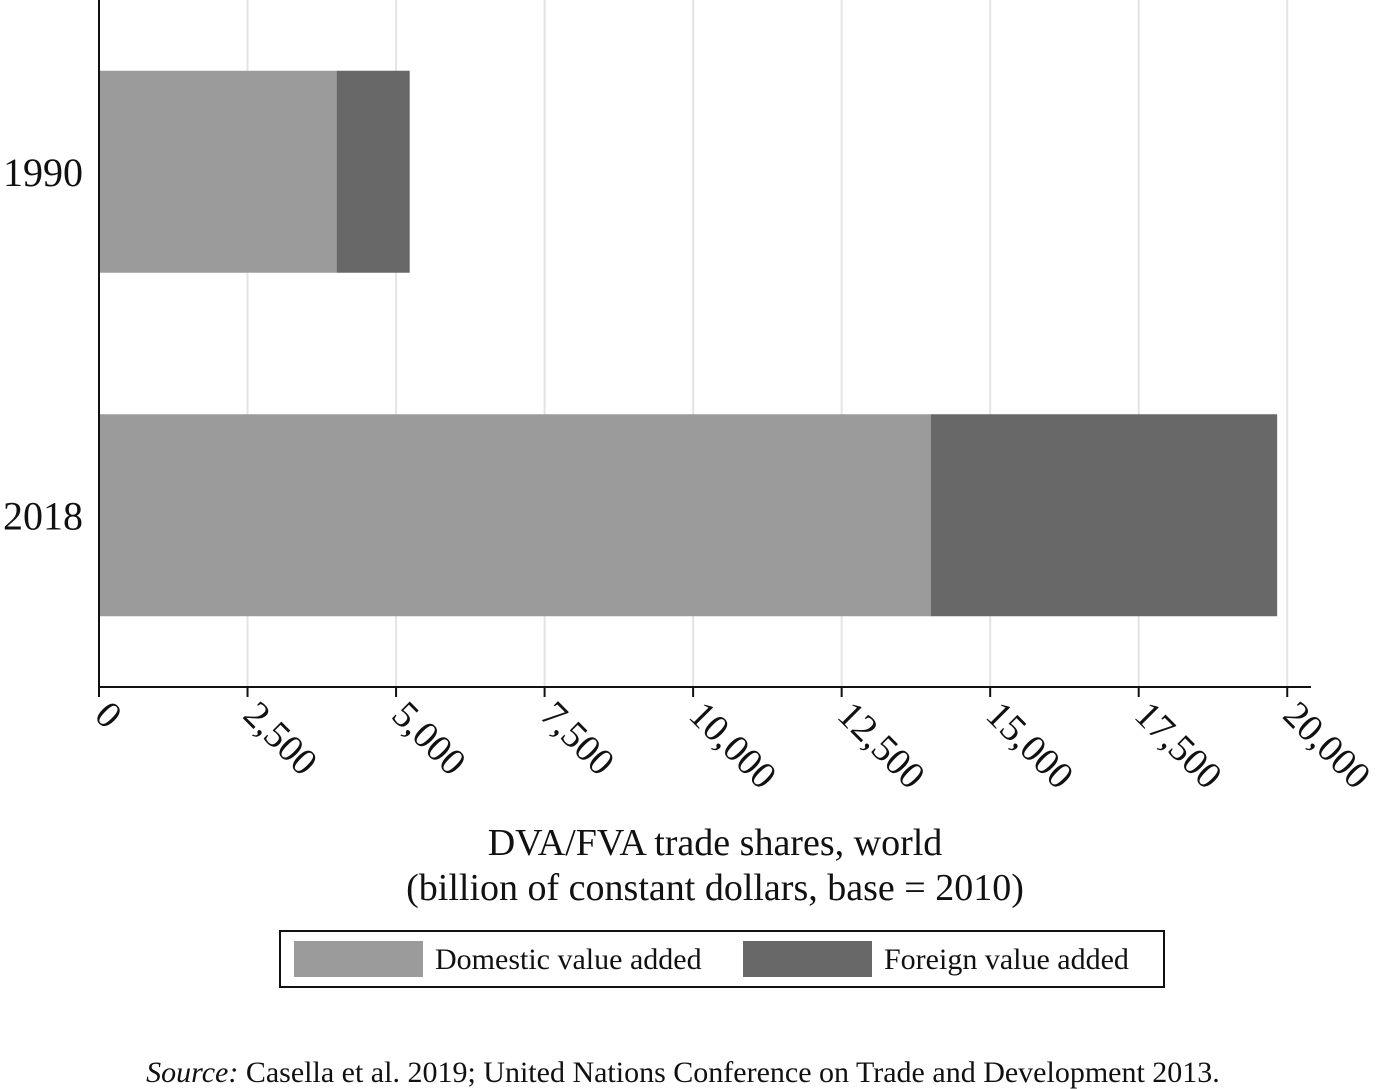  Describe the element at coordinates (1104, 515) in the screenshot. I see `bar-2018-foreign` at that location.